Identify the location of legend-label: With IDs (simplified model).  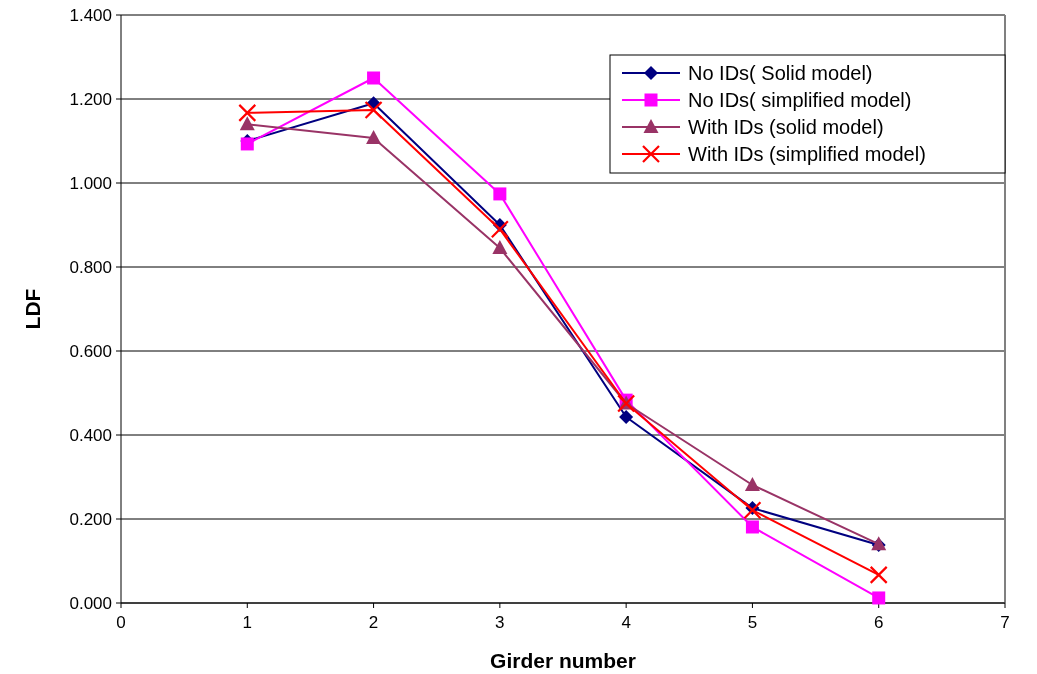
(807, 154).